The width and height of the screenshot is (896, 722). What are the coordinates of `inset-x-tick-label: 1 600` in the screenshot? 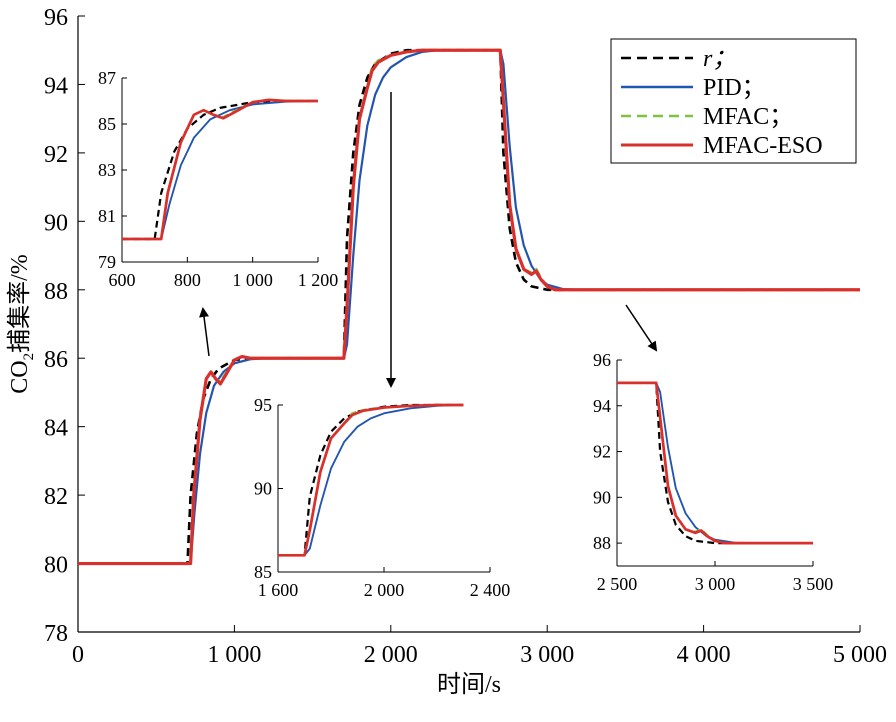 It's located at (278, 590).